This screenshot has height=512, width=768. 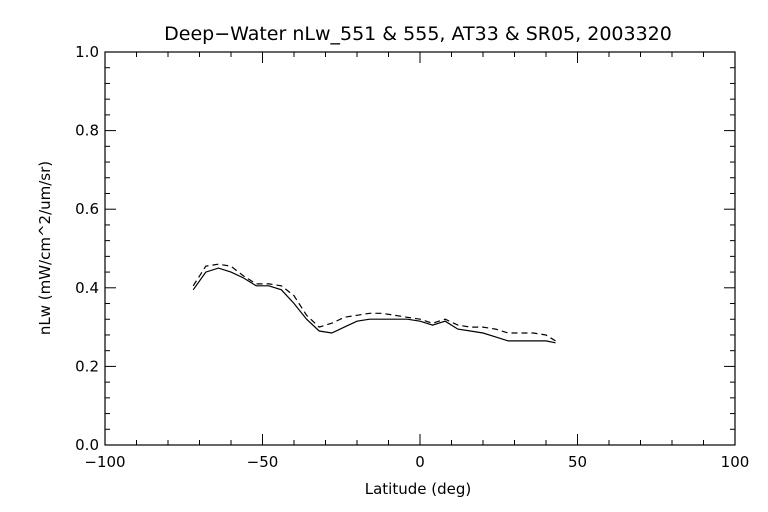 What do you see at coordinates (577, 462) in the screenshot?
I see `x-tick-label: 50` at bounding box center [577, 462].